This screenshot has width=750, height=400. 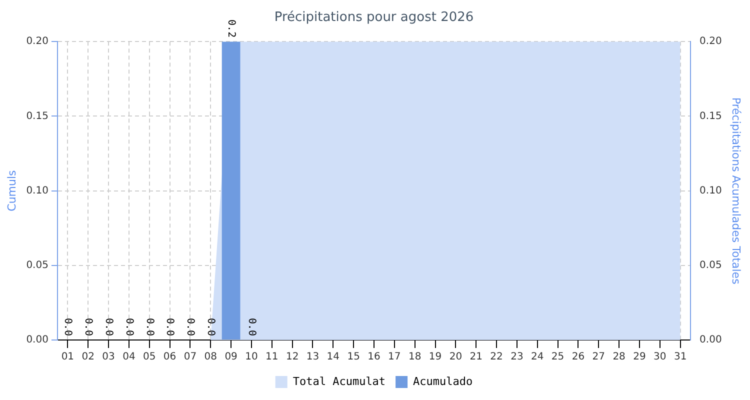 What do you see at coordinates (37, 116) in the screenshot?
I see `y-tick-label: 0.15` at bounding box center [37, 116].